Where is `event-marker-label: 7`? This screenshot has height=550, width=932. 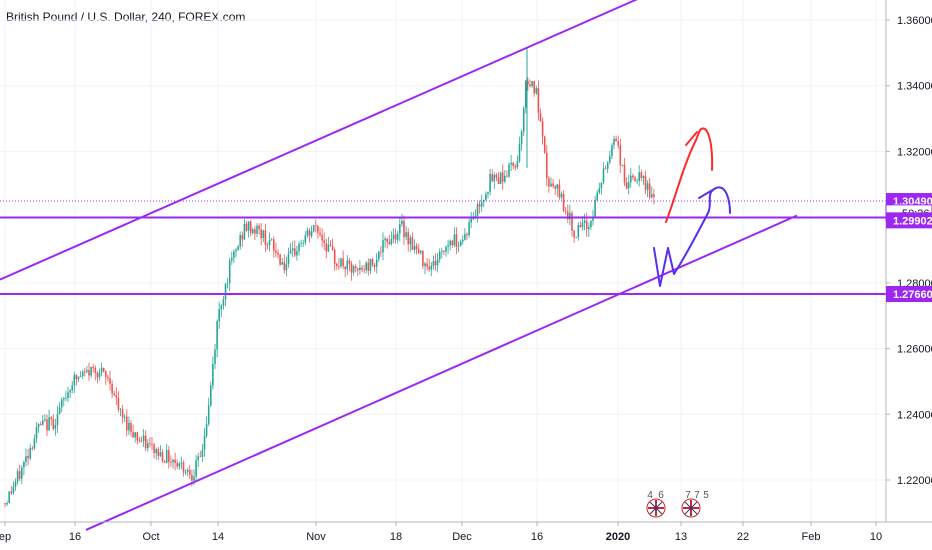 event-marker-label: 7 is located at coordinates (697, 495).